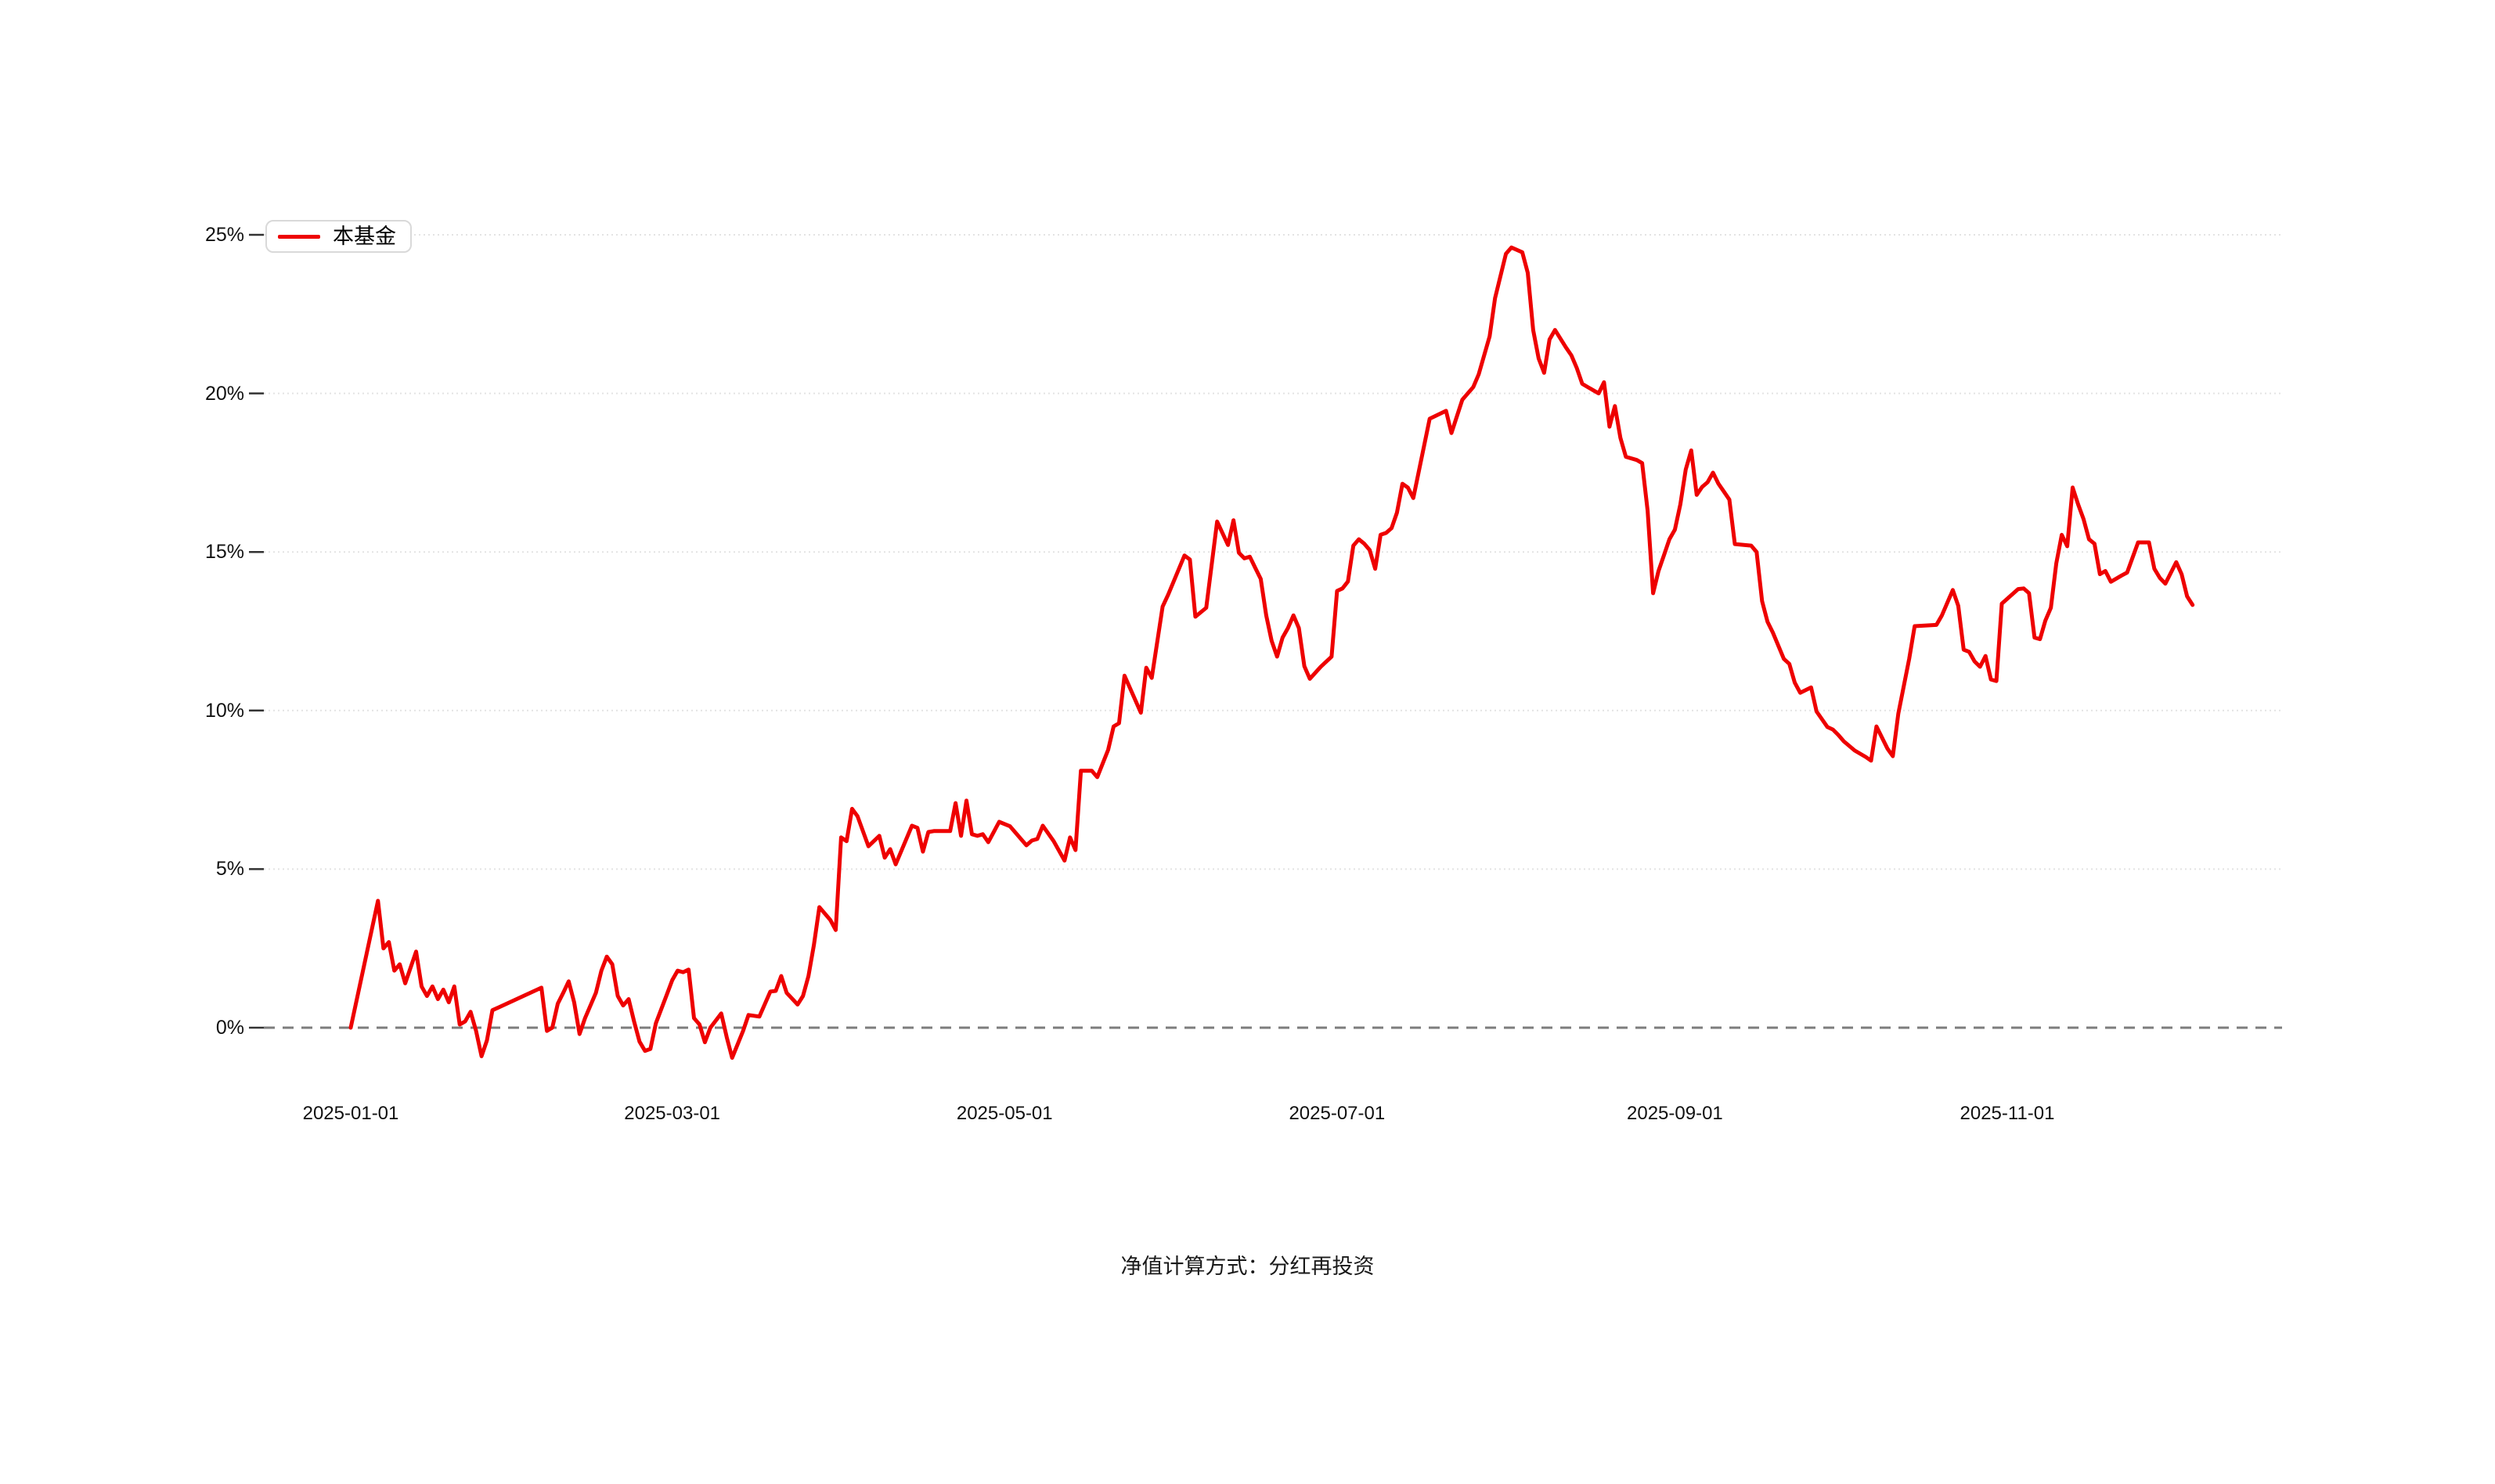  Describe the element at coordinates (2008, 1113) in the screenshot. I see `x-tick-label-nov: 2025-11-01` at that location.